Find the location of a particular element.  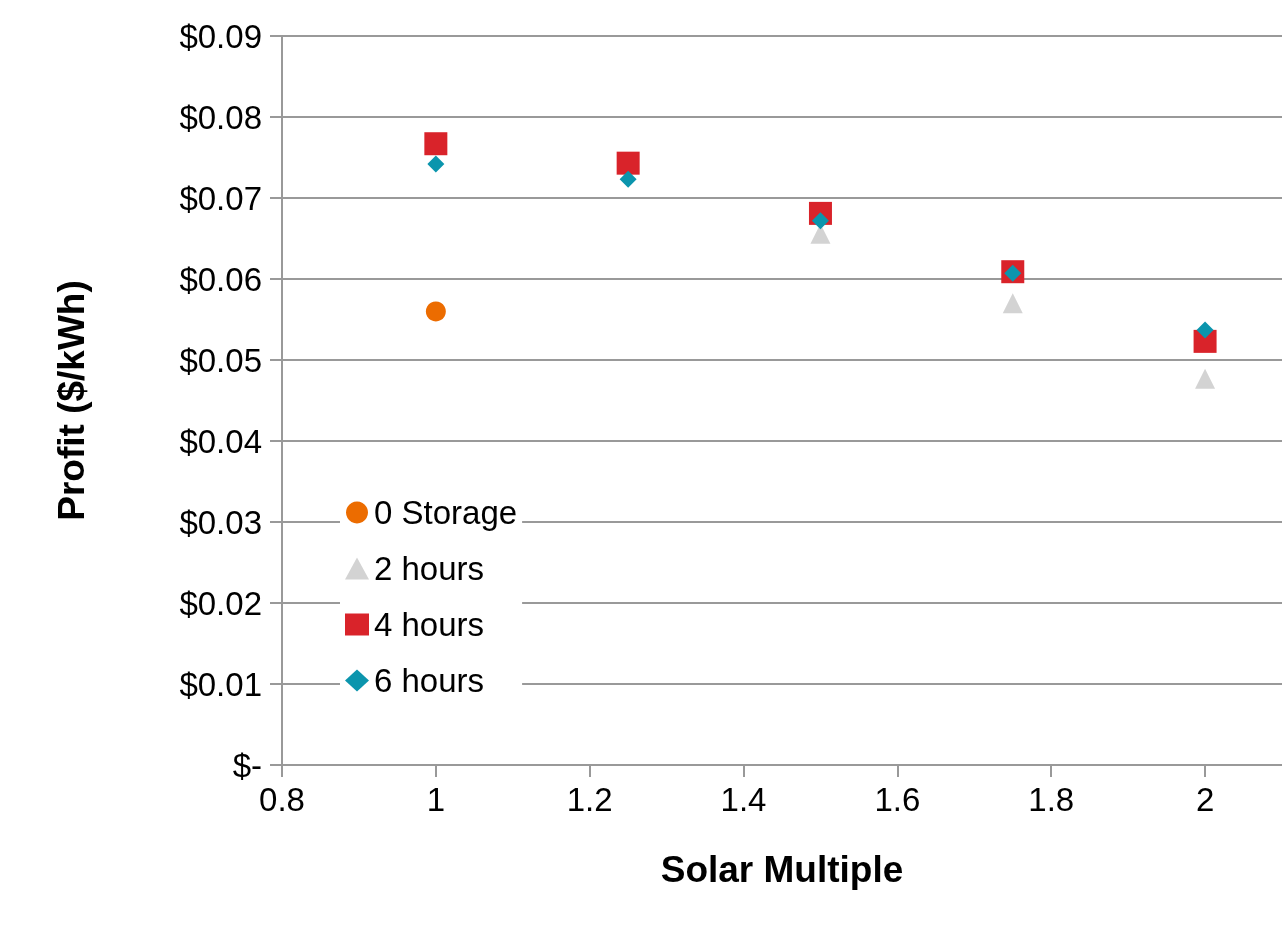

y-tick-label: $- is located at coordinates (247, 765).